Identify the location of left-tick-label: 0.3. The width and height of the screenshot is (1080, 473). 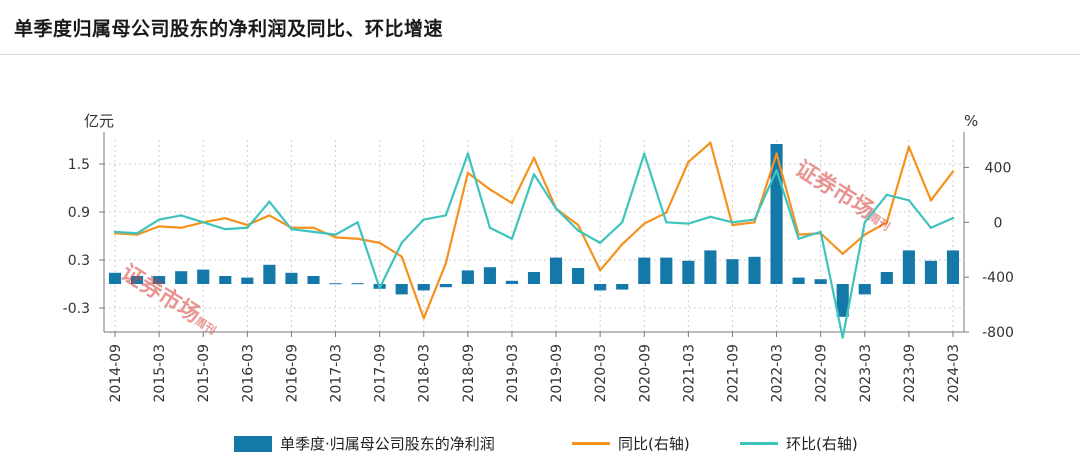
(79, 261).